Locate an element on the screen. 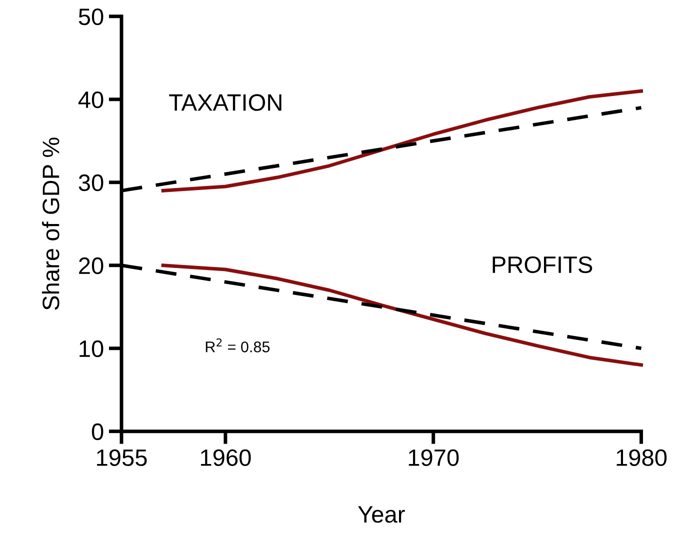 Image resolution: width=675 pixels, height=546 pixels. x-tick-label: 1980 is located at coordinates (641, 457).